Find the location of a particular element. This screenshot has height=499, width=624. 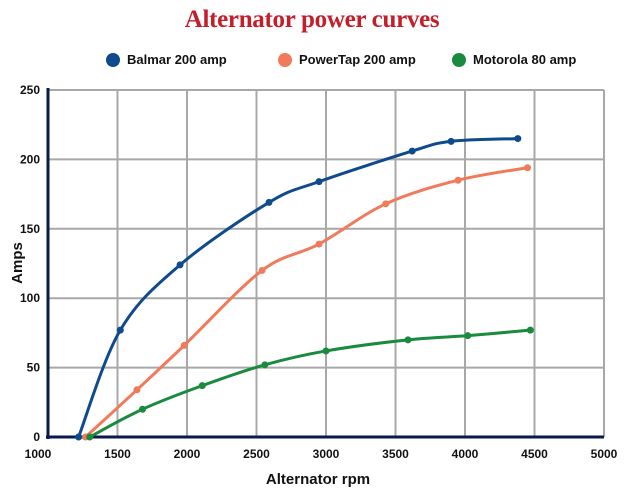

y-axis-label: Amps is located at coordinates (17, 263).